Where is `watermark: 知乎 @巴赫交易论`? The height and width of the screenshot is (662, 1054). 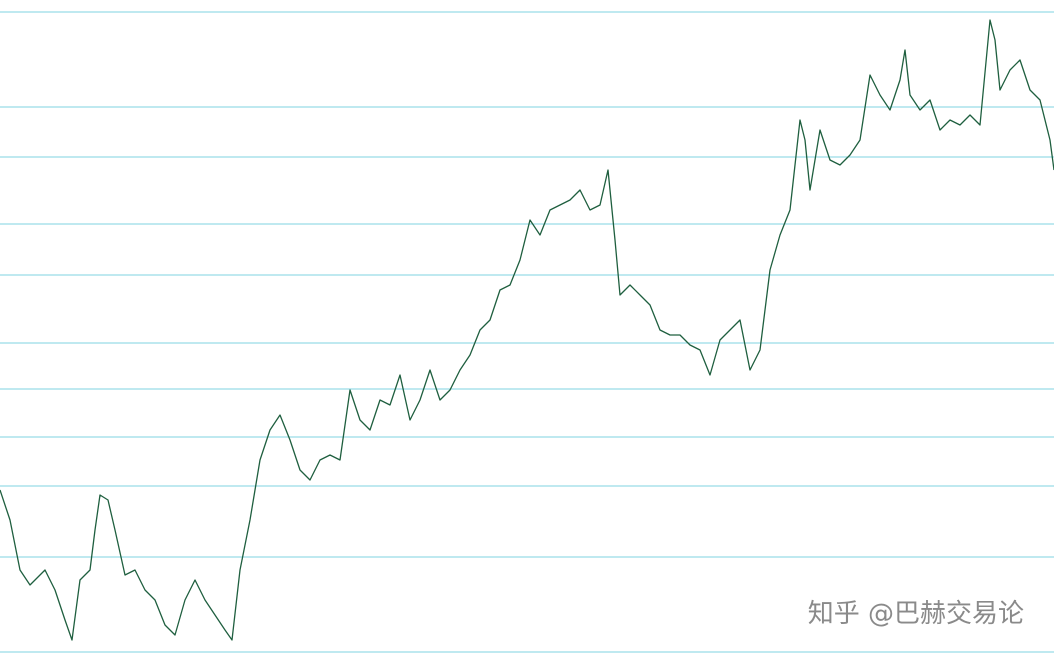 watermark: 知乎 @巴赫交易论 is located at coordinates (916, 614).